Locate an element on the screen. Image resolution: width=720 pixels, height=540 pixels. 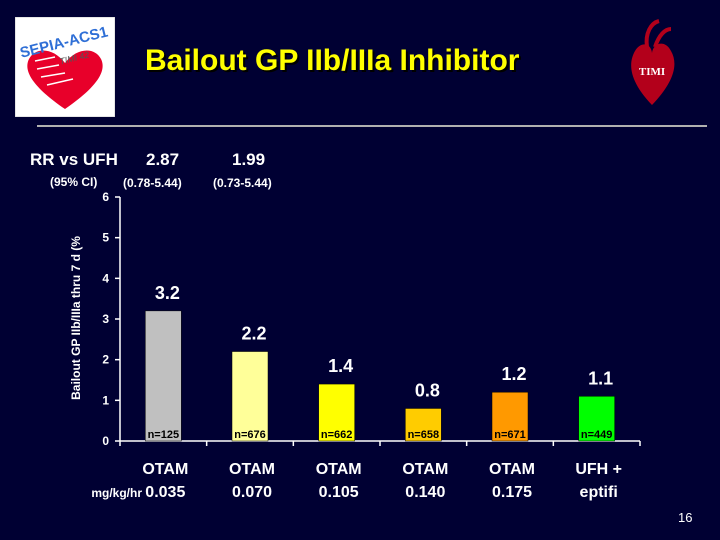
data-label: 1.2 is located at coordinates (513, 374).